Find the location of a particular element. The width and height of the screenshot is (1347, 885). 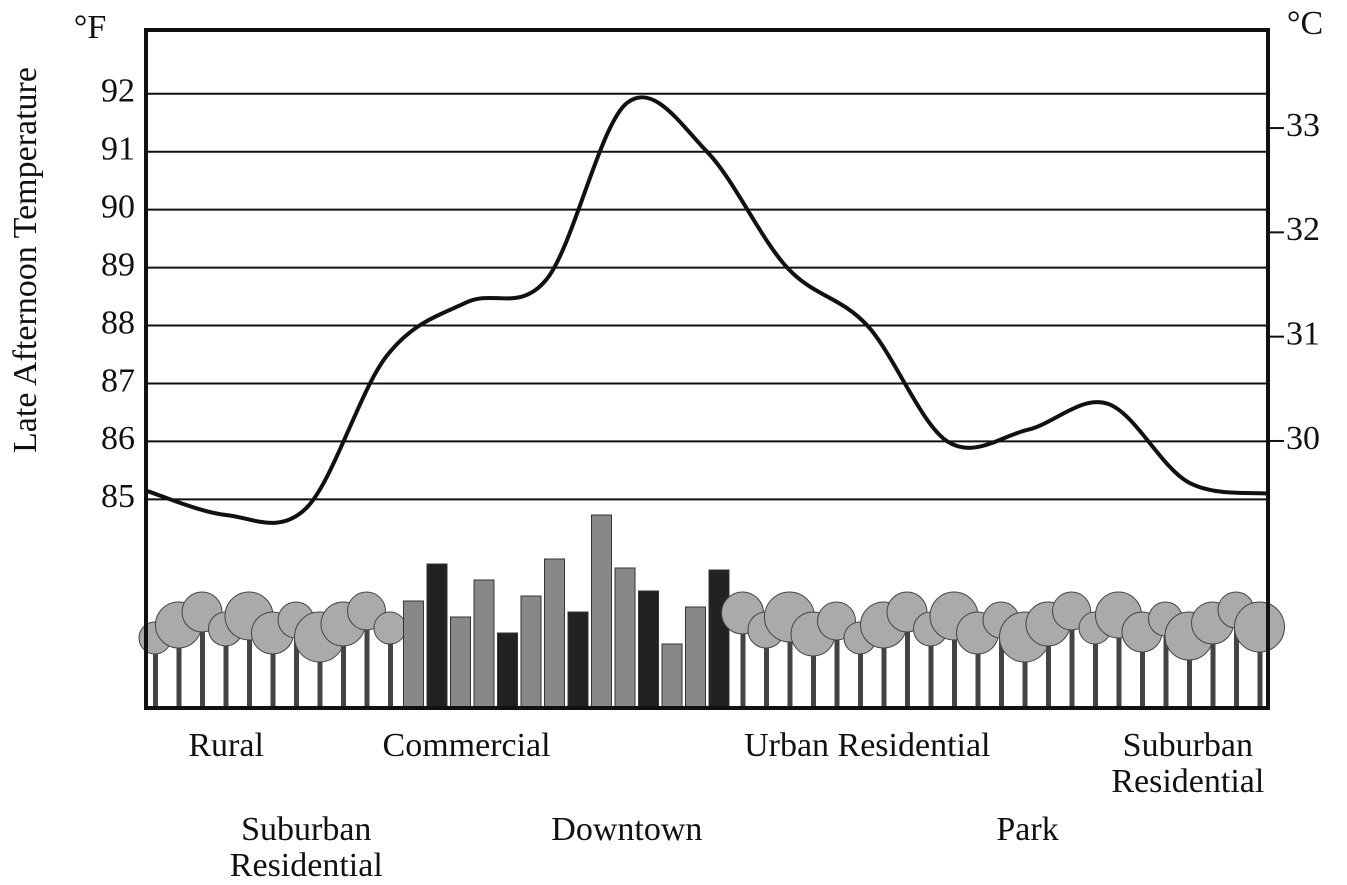

y-tick-label: 90 is located at coordinates (118, 206).